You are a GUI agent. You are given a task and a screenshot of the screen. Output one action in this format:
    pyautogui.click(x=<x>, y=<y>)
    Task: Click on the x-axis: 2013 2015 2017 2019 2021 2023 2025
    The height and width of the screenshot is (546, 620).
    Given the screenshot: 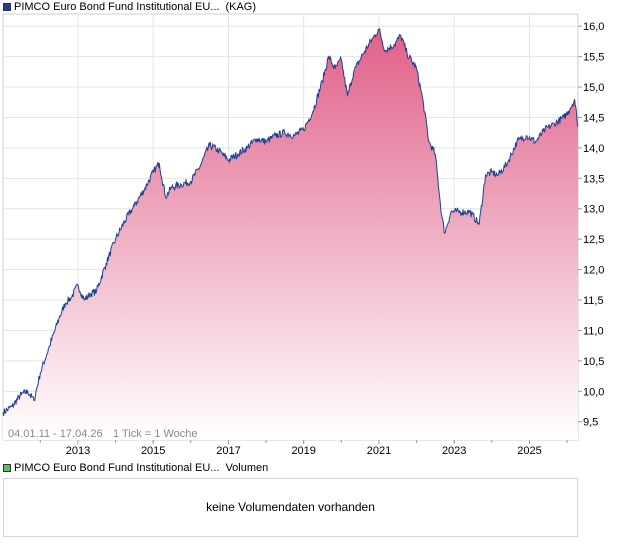 What is the action you would take?
    pyautogui.click(x=303, y=448)
    